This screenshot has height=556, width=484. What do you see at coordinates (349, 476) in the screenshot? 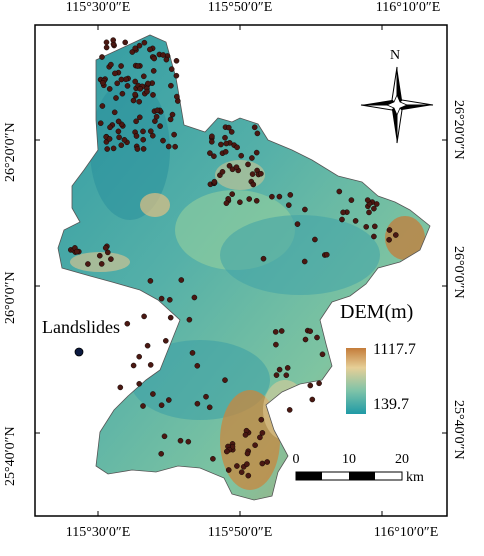
I see `scale-bar` at bounding box center [349, 476].